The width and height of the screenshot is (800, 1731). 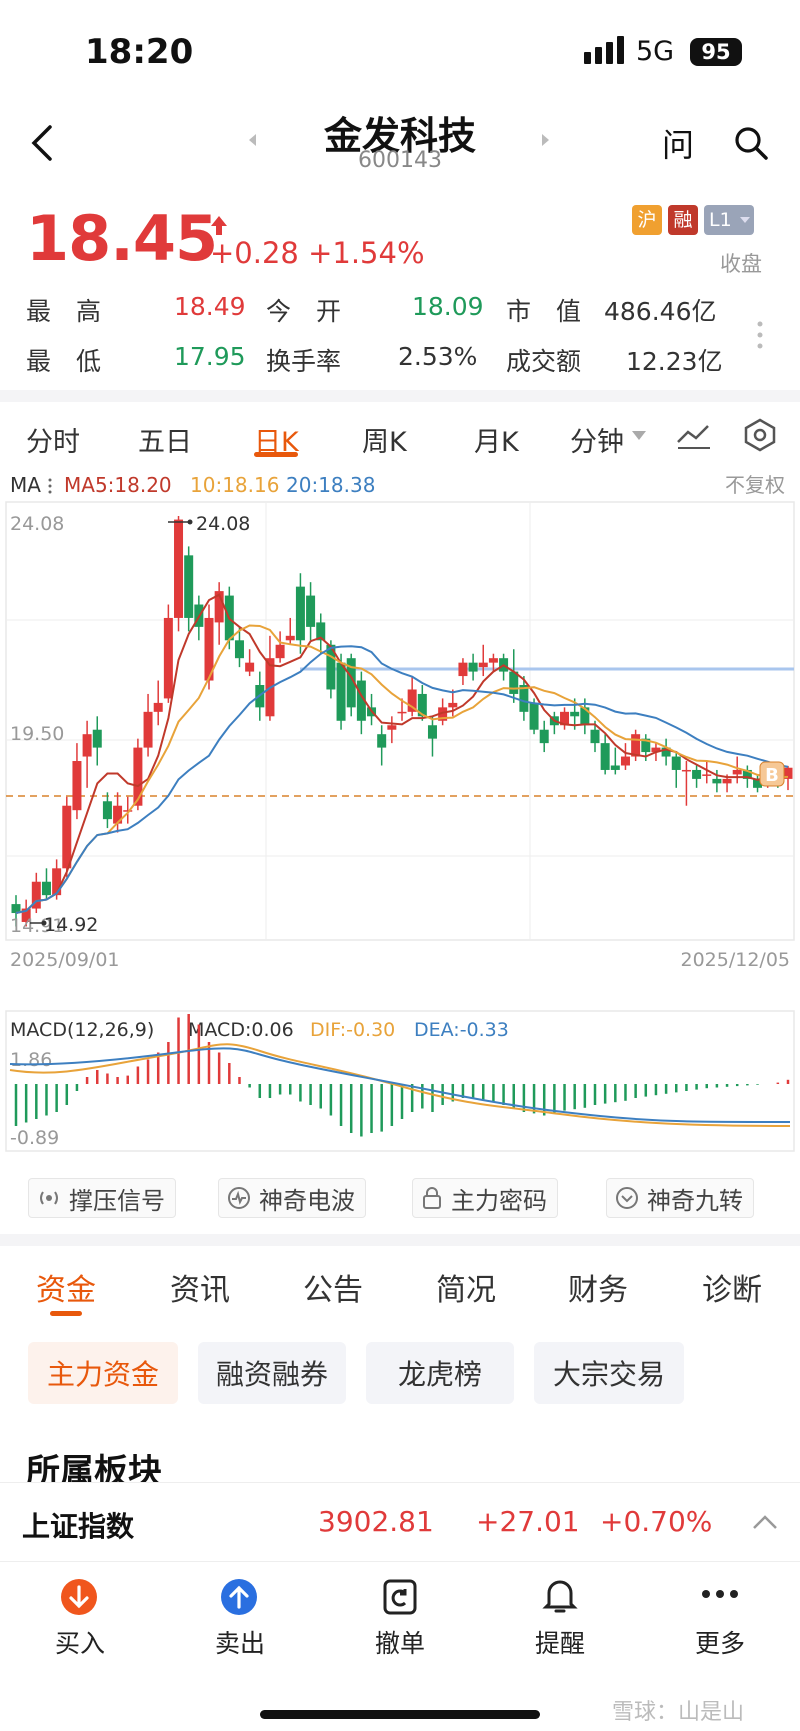 I want to click on mcap-label: 市 值, so click(x=544, y=311).